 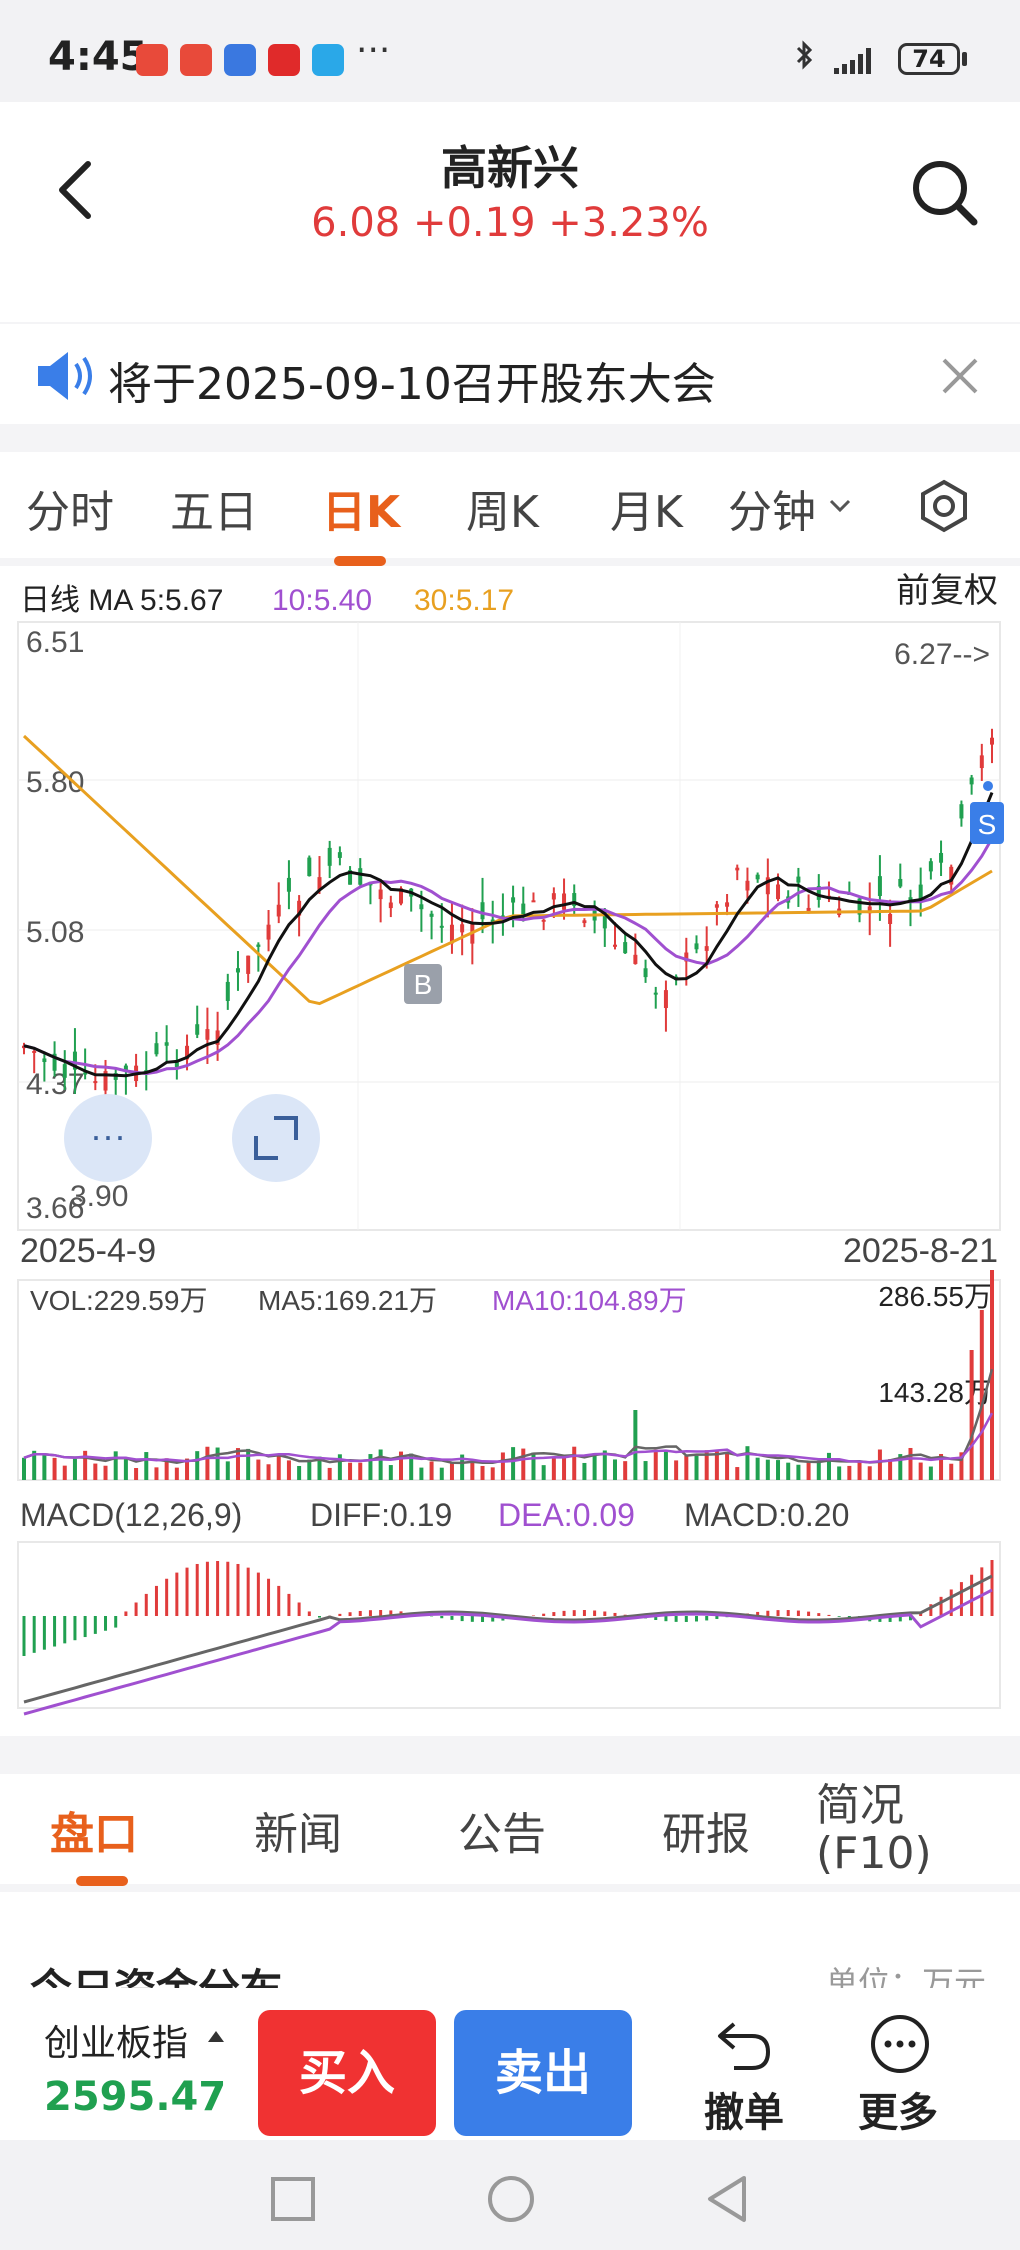 What do you see at coordinates (510, 374) in the screenshot?
I see `notice-banner: 将于2025-09-10召开股东大会` at bounding box center [510, 374].